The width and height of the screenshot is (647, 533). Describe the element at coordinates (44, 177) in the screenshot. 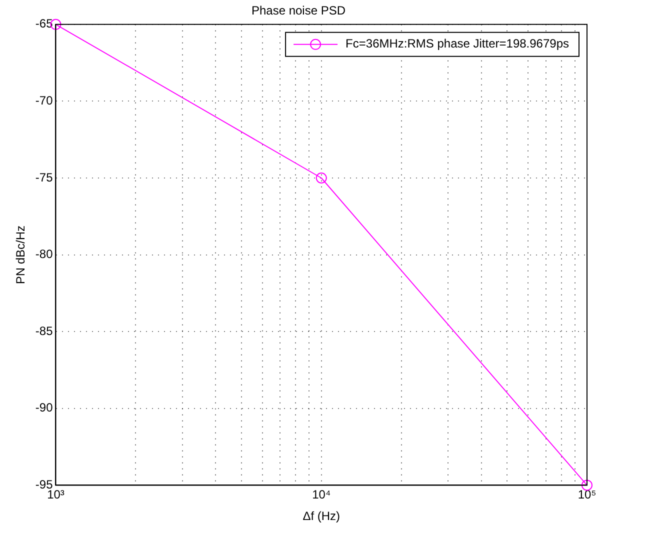

I see `y-tick-label: -75` at that location.